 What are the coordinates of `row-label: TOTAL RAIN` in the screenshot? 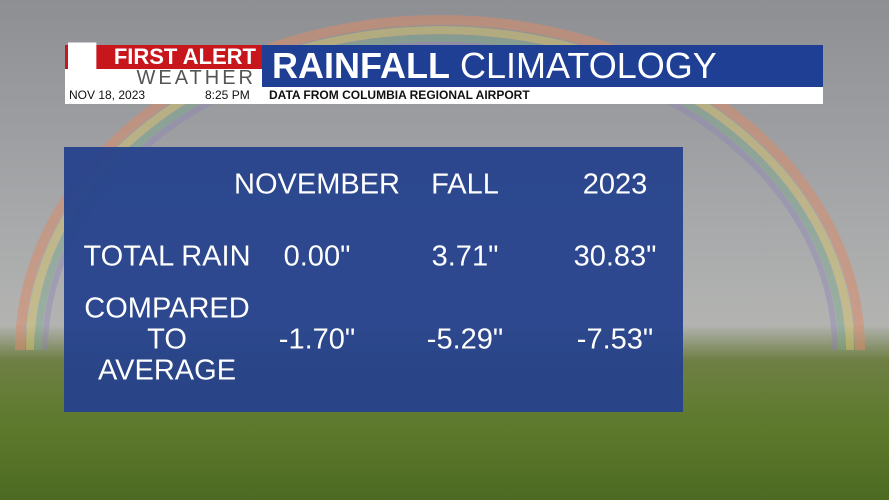 It's located at (167, 256).